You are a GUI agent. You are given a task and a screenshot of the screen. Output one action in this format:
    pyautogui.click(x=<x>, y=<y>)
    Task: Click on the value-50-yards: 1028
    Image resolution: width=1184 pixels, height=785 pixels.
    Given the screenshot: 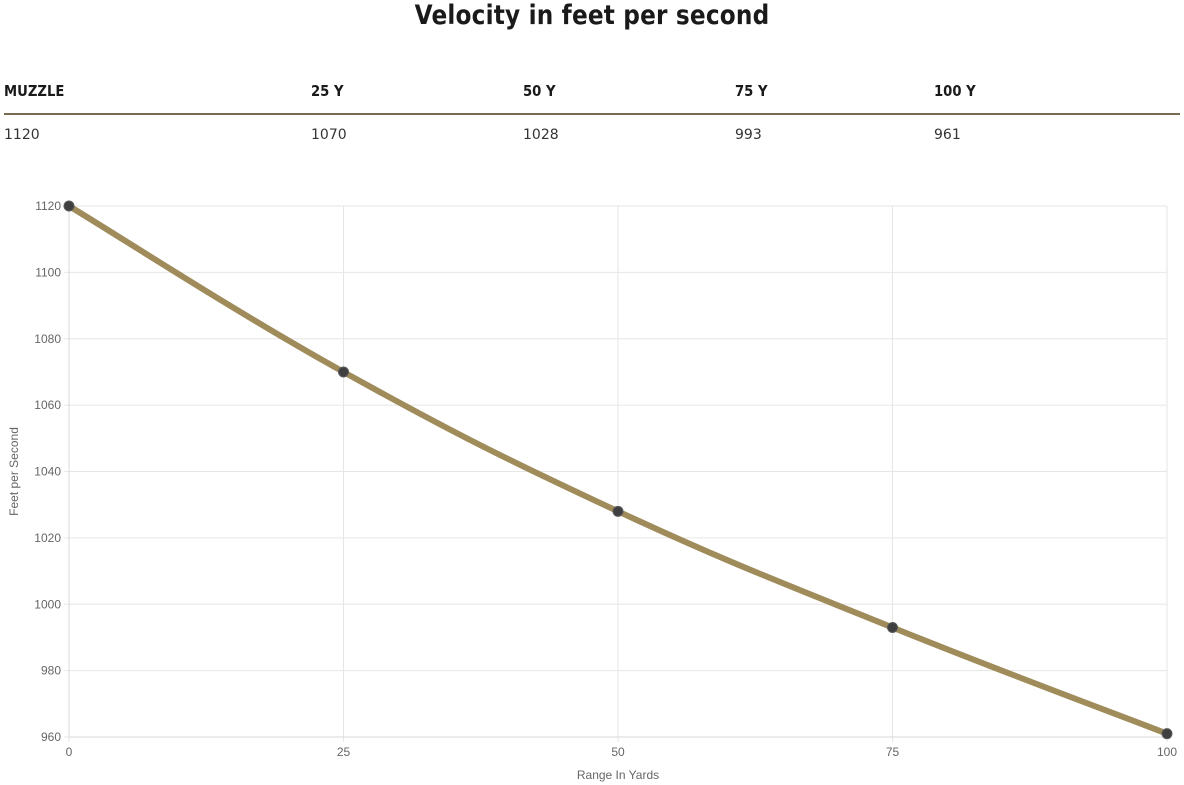 What is the action you would take?
    pyautogui.click(x=541, y=135)
    